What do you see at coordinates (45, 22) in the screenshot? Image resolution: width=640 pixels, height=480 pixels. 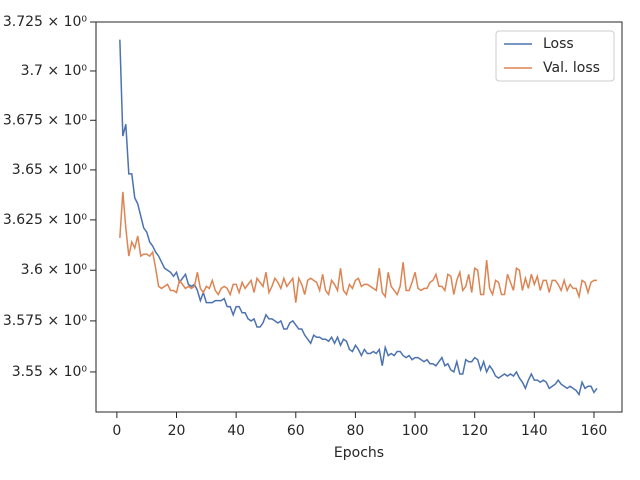 I see `y-tick-label: 3.725 × 10⁰` at bounding box center [45, 22].